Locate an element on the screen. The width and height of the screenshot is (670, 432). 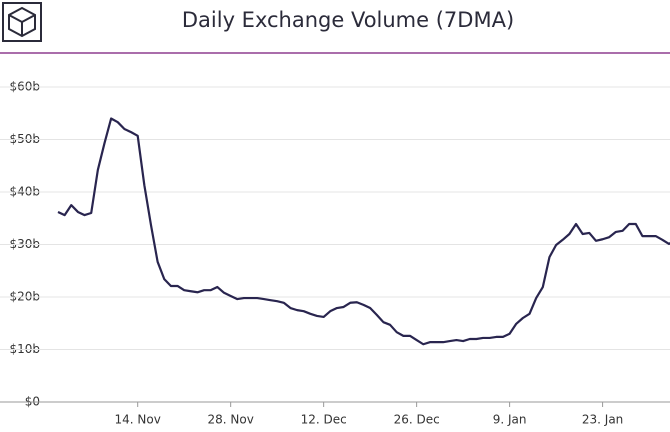
x-tick-label: 12. Dec is located at coordinates (324, 420).